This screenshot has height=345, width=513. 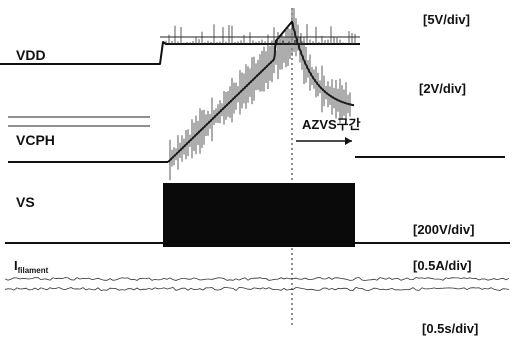 I want to click on azvs-annotation: AZVS구간, so click(x=331, y=124).